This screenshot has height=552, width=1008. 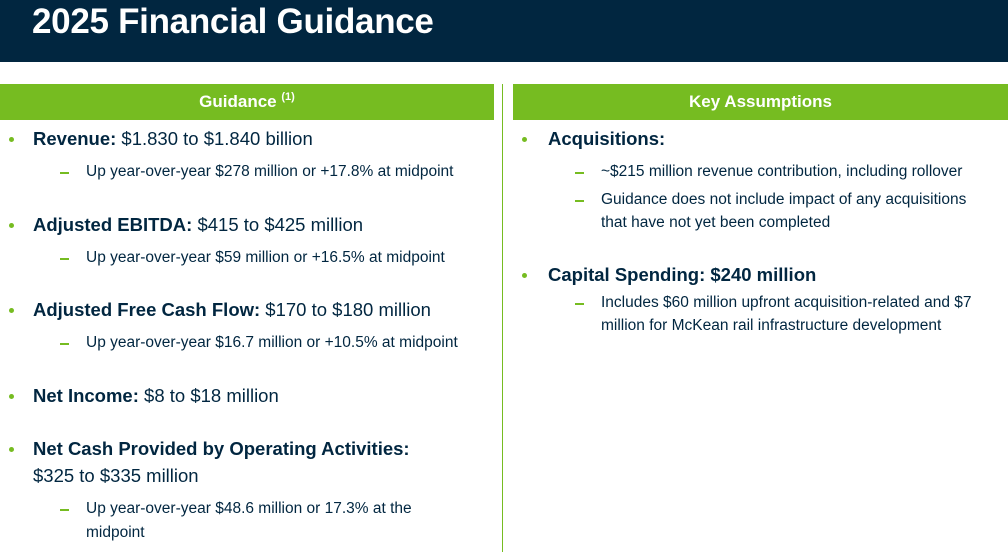 What do you see at coordinates (86, 395) in the screenshot?
I see `guidance-label: Net Income:` at bounding box center [86, 395].